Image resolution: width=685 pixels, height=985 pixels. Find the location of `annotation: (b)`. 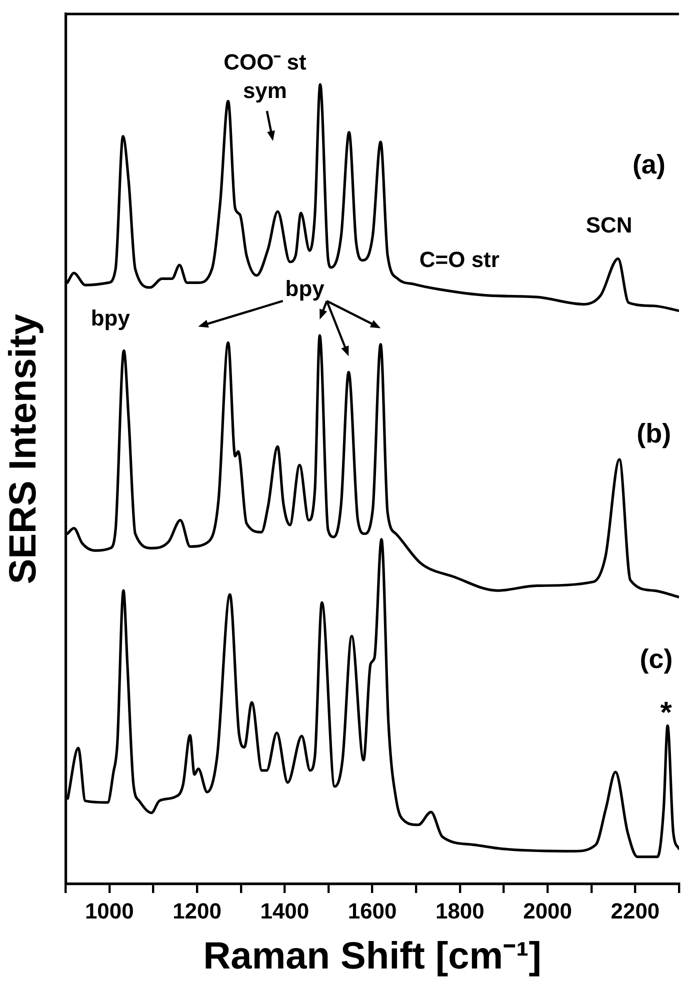

annotation: (b) is located at coordinates (654, 433).